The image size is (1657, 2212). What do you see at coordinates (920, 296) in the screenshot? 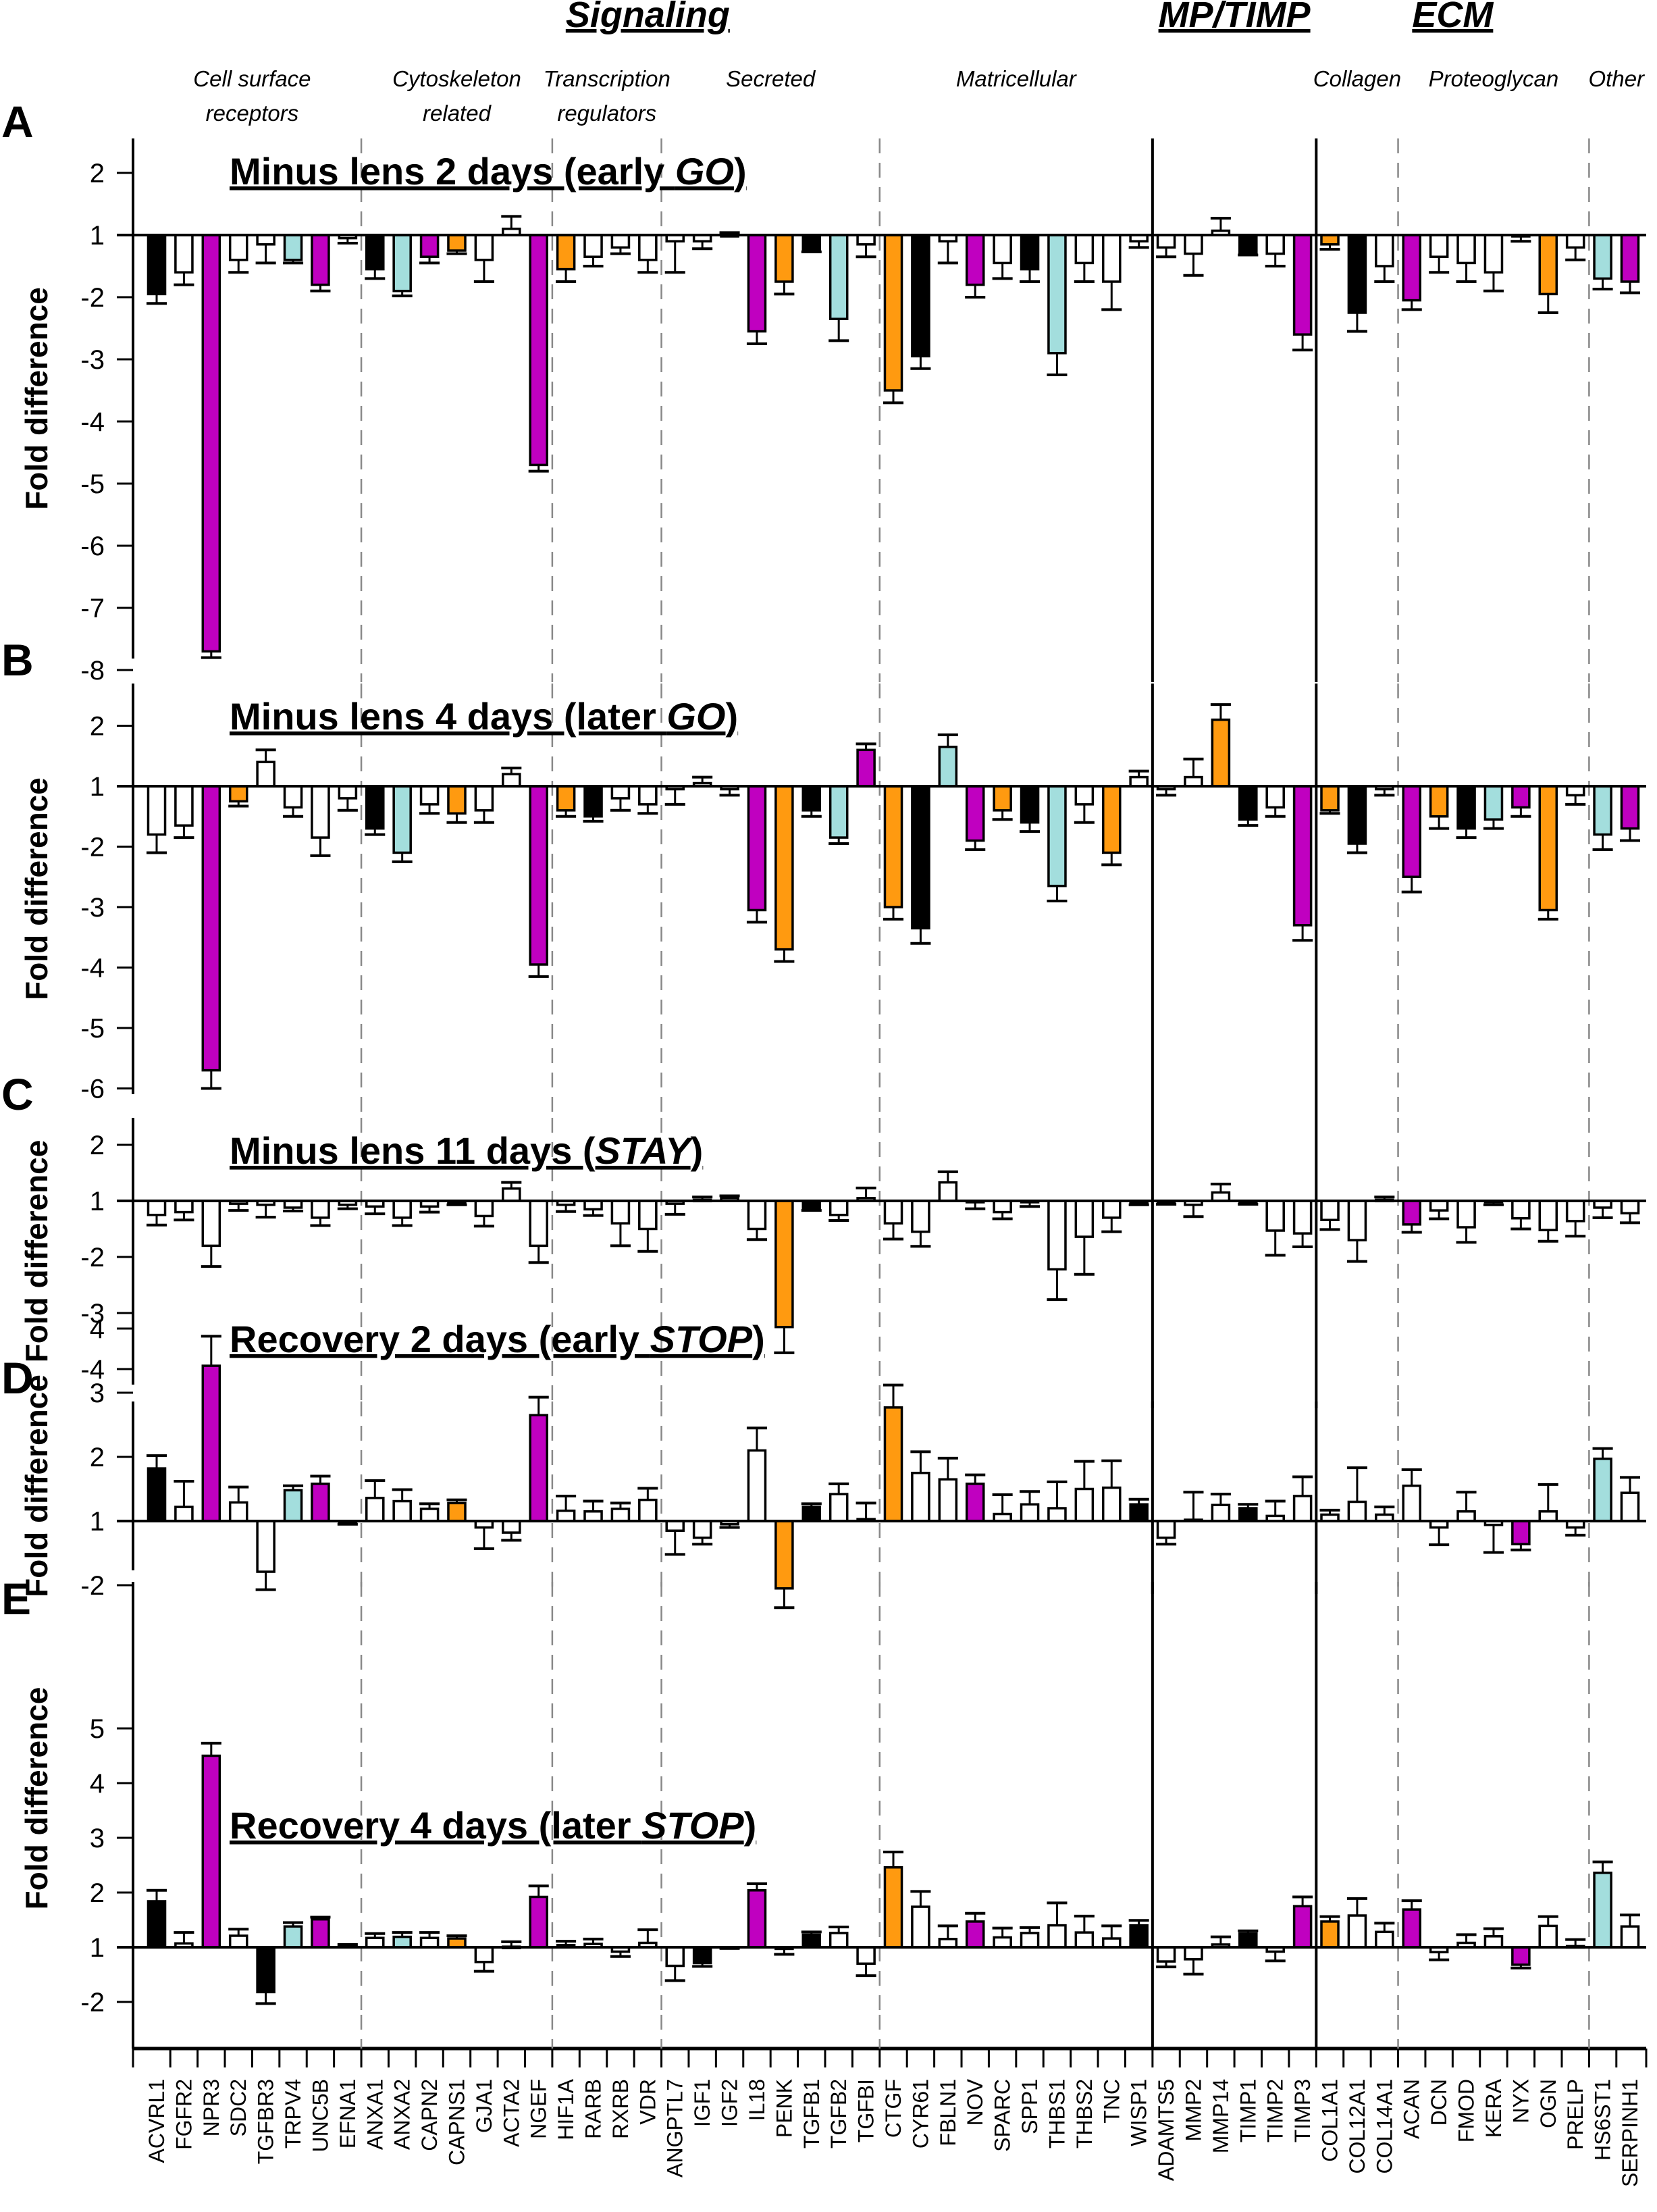
I see `bar-cyr61` at bounding box center [920, 296].